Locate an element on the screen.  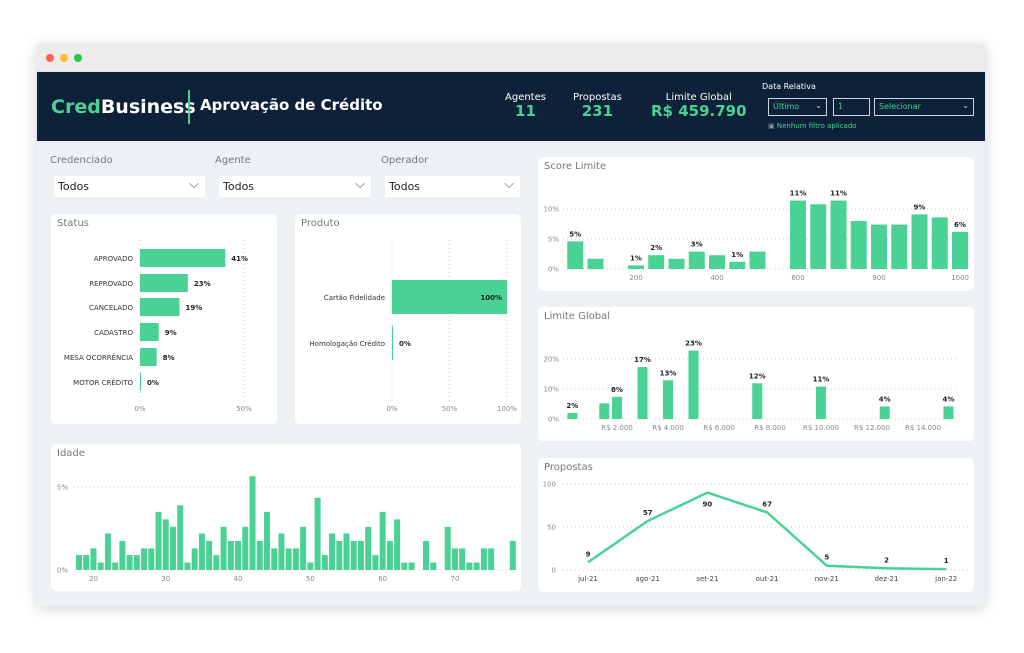
status-panel: Status is located at coordinates (164, 319).